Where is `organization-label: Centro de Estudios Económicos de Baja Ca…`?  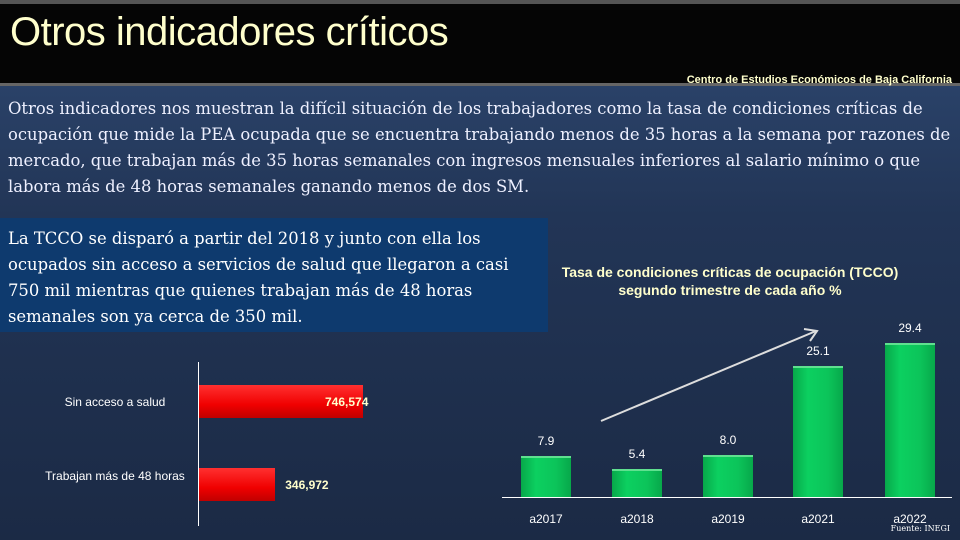 organization-label: Centro de Estudios Económicos de Baja Ca… is located at coordinates (819, 80).